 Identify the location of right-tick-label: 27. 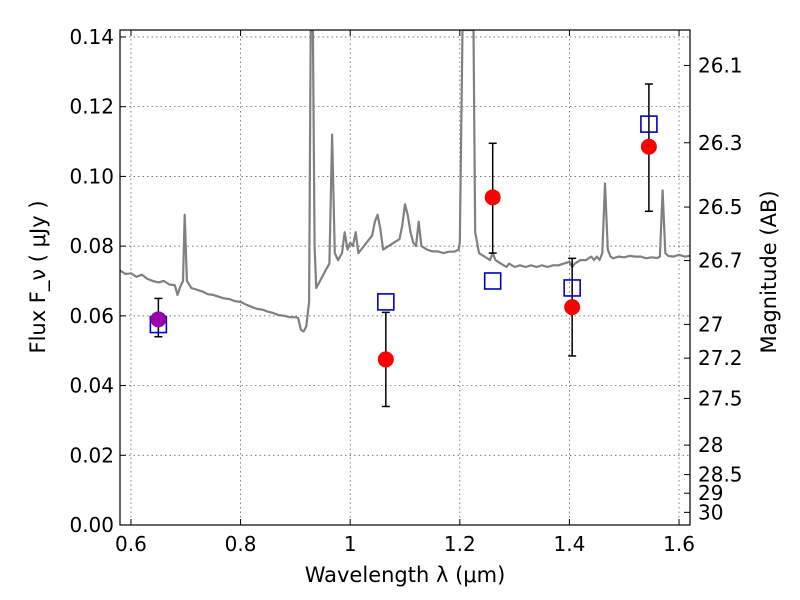
(710, 324).